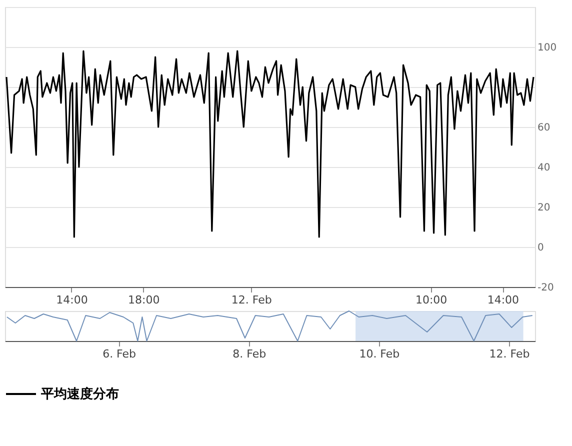 The width and height of the screenshot is (572, 446). What do you see at coordinates (544, 168) in the screenshot?
I see `y-tick-label: 40` at bounding box center [544, 168].